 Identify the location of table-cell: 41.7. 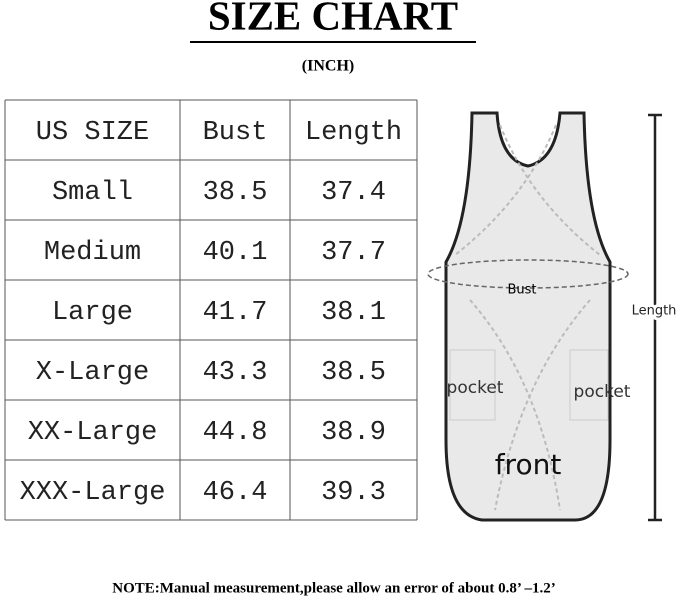
(235, 313).